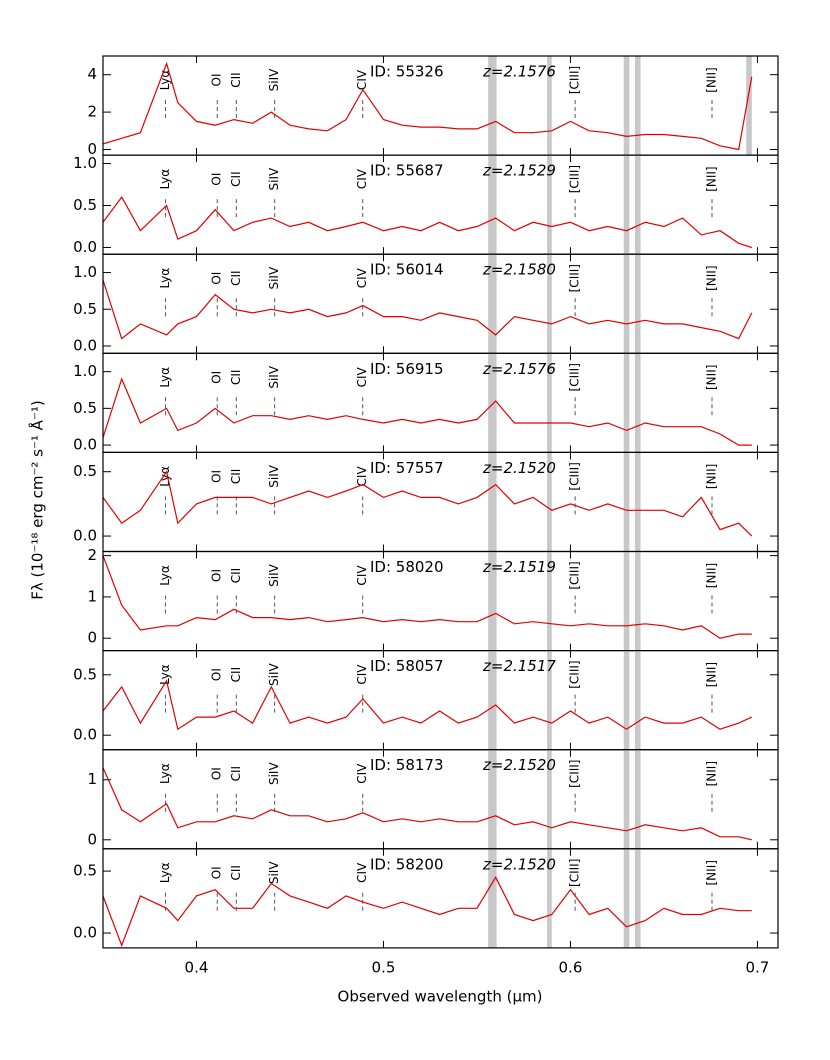  Describe the element at coordinates (407, 369) in the screenshot. I see `spectrum-id: ID: 56915` at that location.